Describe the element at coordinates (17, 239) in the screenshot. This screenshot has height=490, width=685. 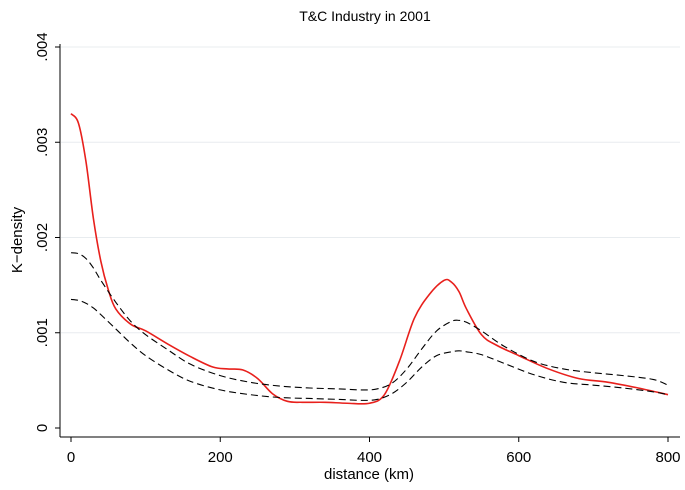
I see `y-axis-label: K−density` at that location.